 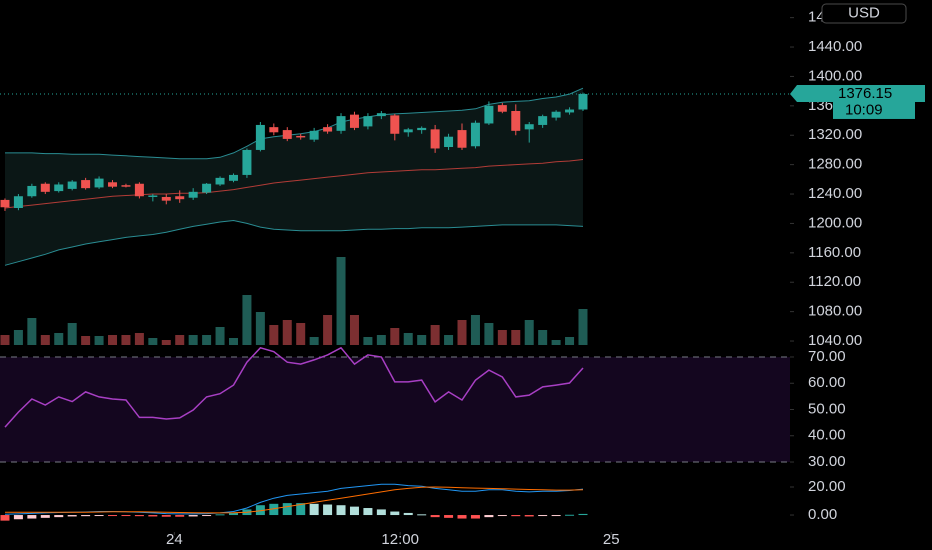 I want to click on macd-pane, so click(x=294, y=502).